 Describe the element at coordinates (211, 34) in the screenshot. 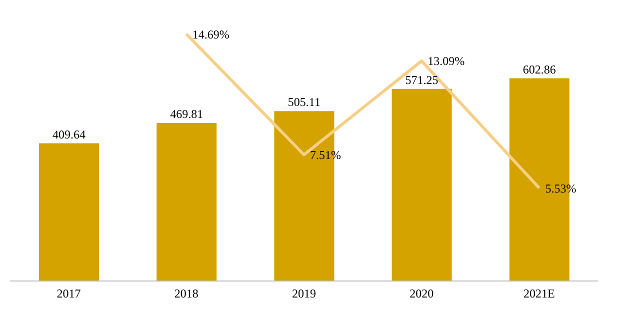

I see `data-label: 14.69%` at that location.